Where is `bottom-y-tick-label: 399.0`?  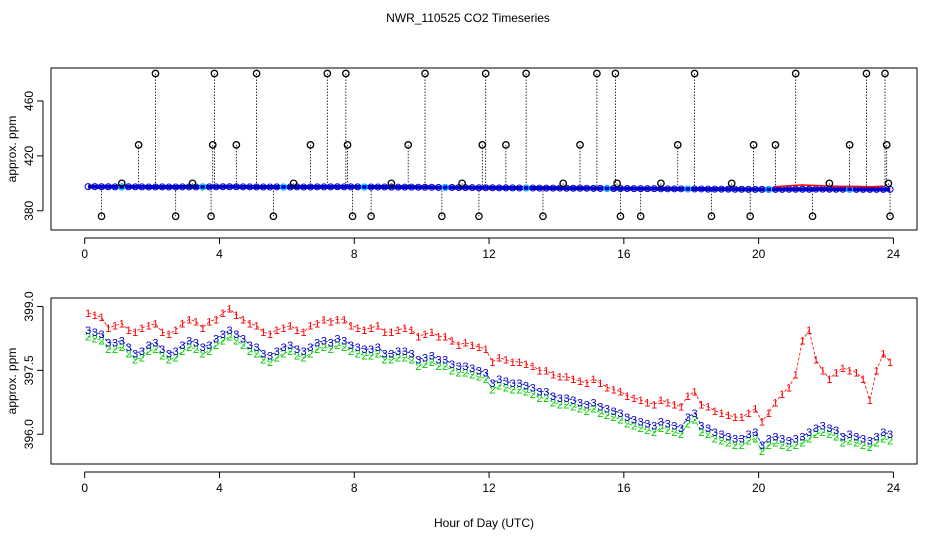 bottom-y-tick-label: 399.0 is located at coordinates (29, 306).